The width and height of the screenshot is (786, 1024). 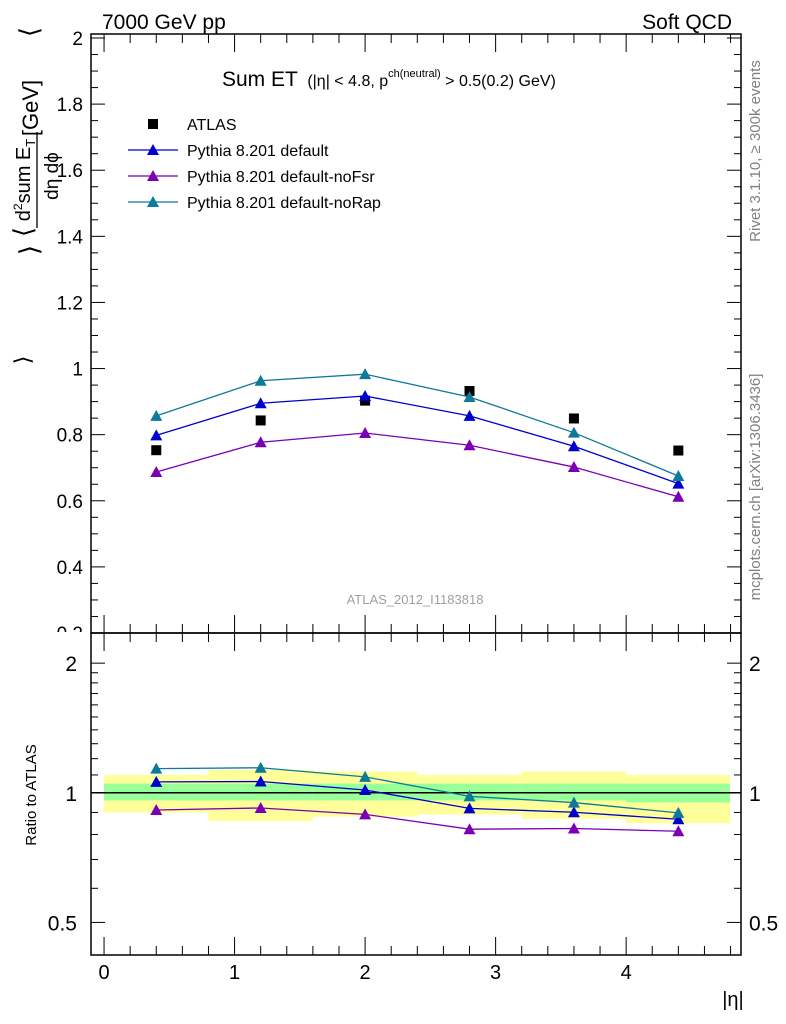 What do you see at coordinates (733, 1000) in the screenshot?
I see `x-axis-label: |η|` at bounding box center [733, 1000].